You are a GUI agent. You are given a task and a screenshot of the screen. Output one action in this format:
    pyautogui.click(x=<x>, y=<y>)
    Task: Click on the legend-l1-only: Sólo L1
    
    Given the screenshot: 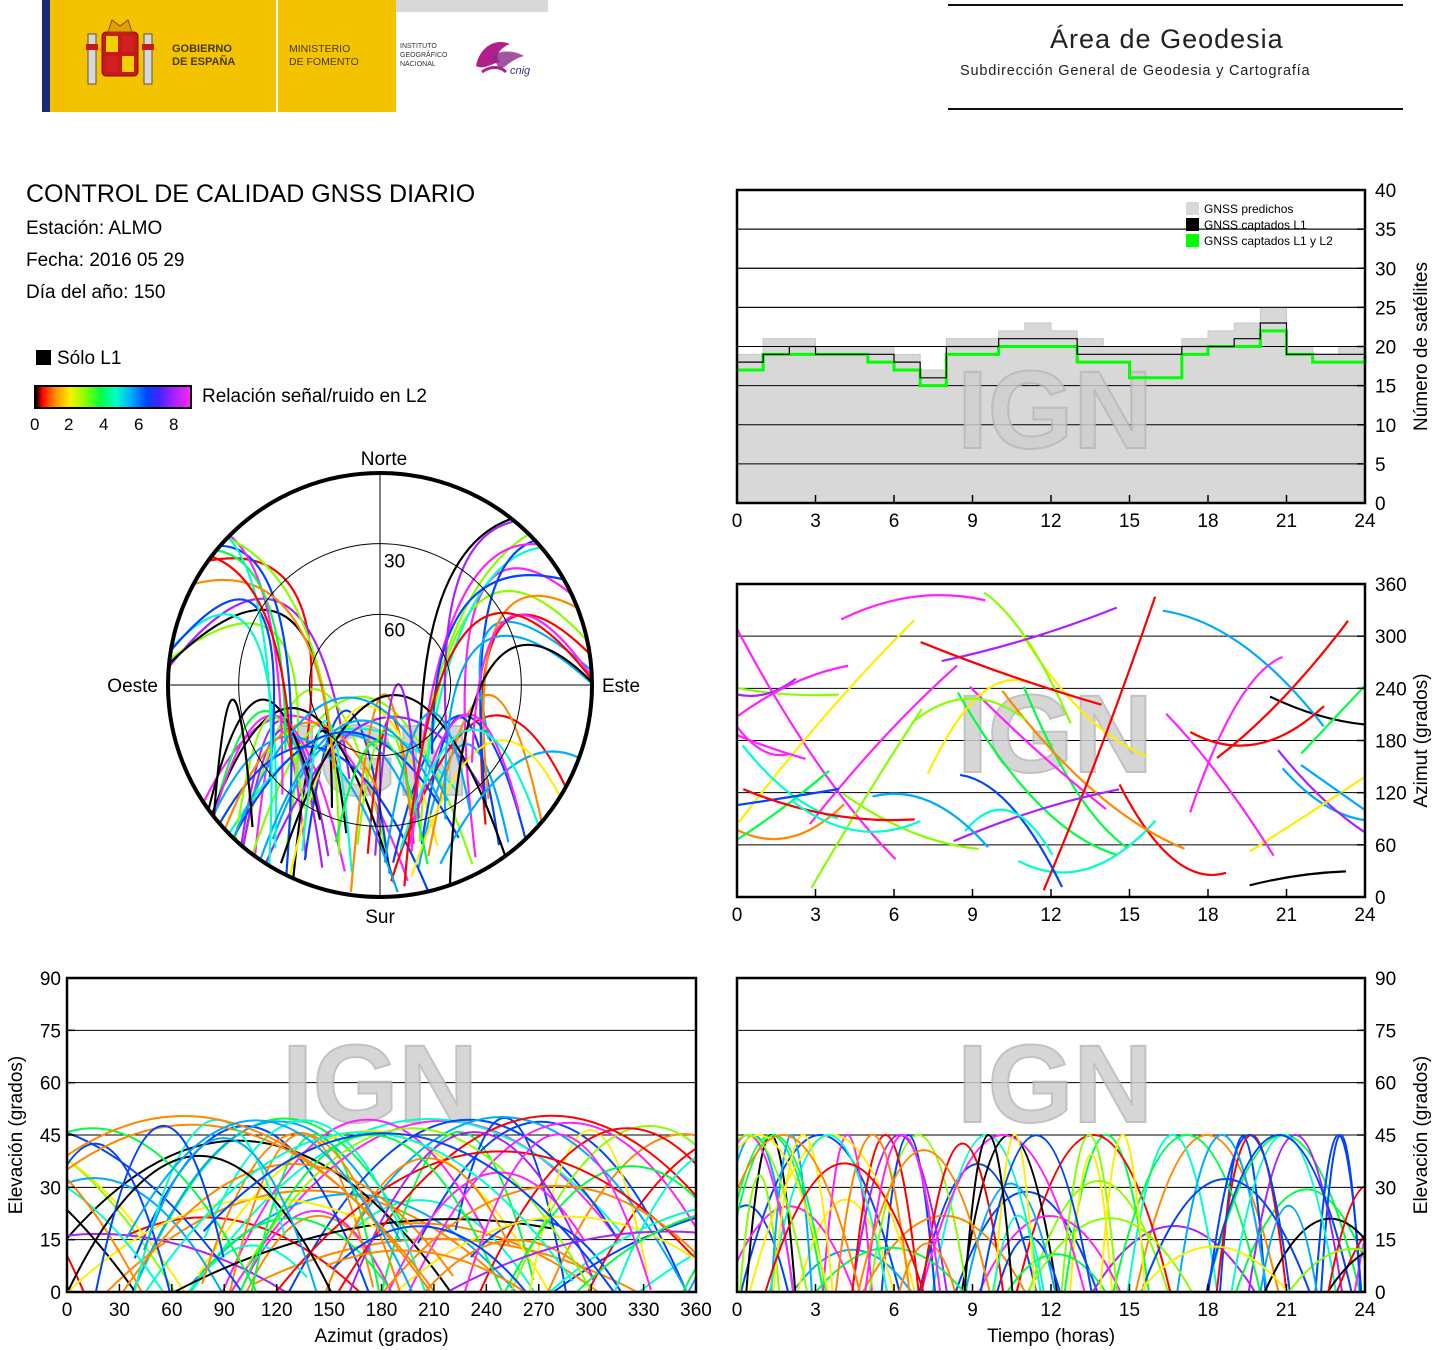 What is the action you would take?
    pyautogui.click(x=78, y=359)
    